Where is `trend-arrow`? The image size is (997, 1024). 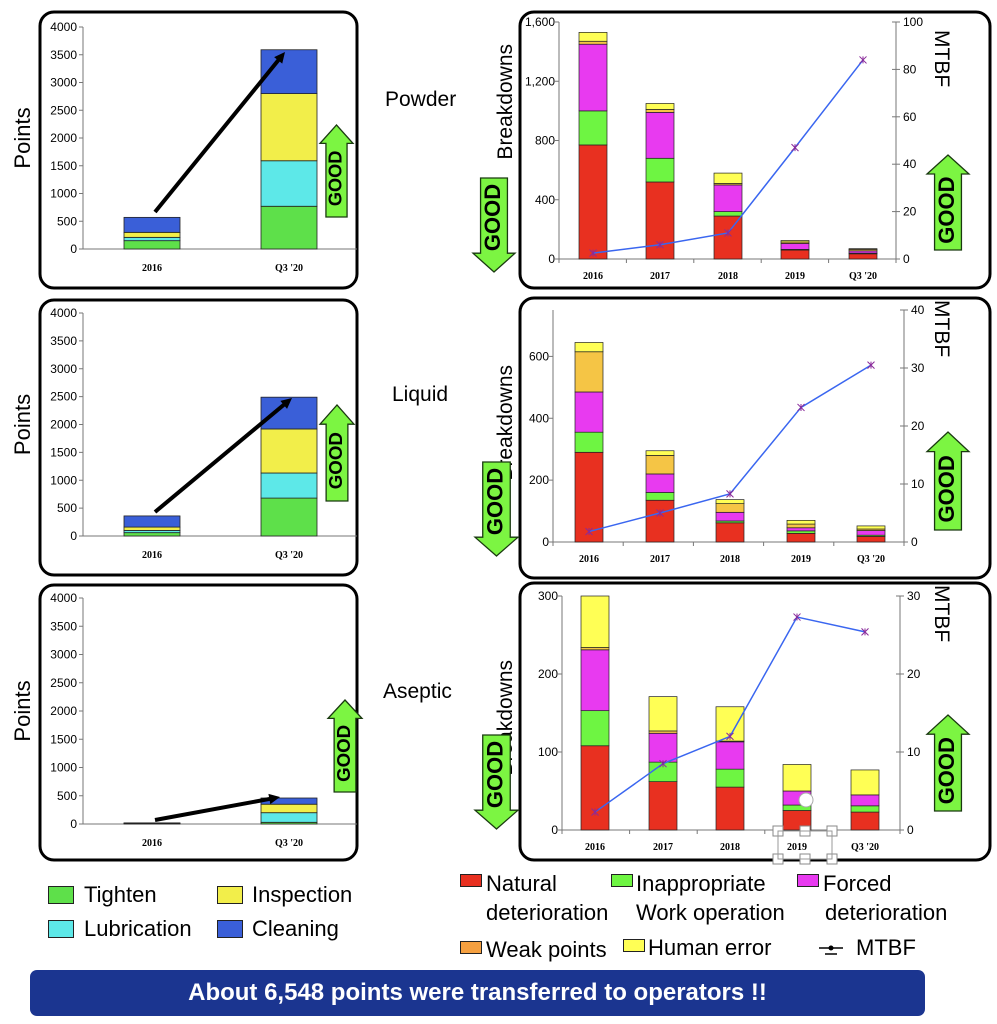 trend-arrow is located at coordinates (217, 136).